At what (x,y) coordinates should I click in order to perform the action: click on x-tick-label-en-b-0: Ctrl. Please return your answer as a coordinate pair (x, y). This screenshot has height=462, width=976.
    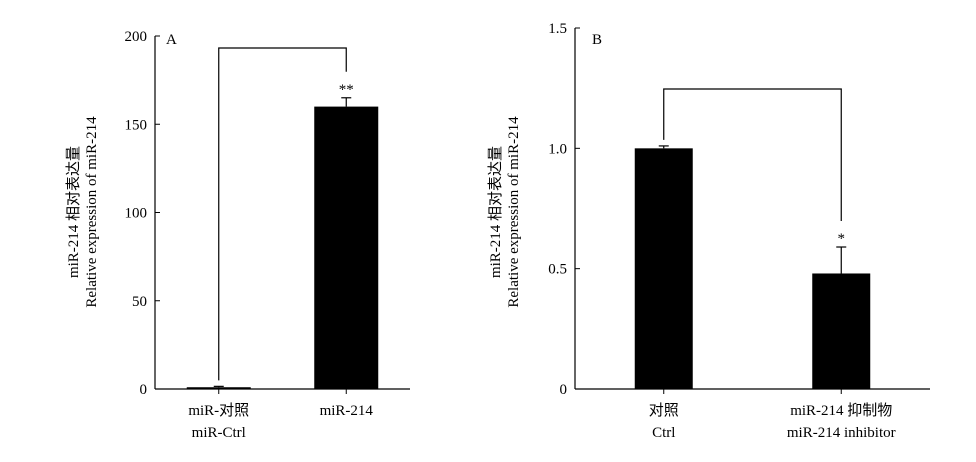
    Looking at the image, I should click on (663, 433).